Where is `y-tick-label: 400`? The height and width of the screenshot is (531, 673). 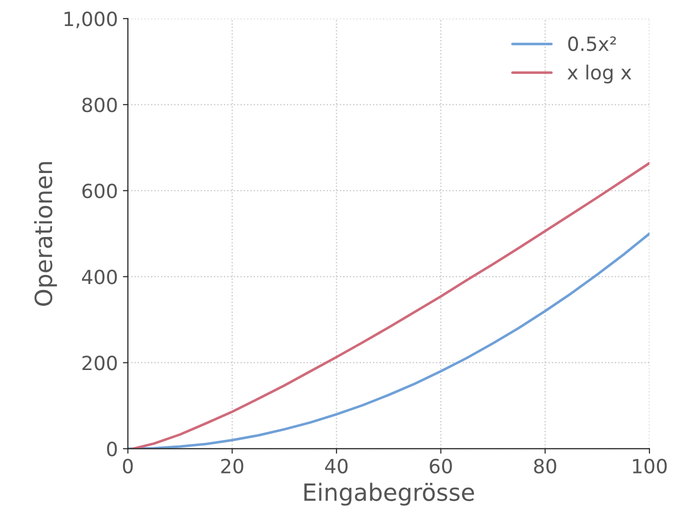 y-tick-label: 400 is located at coordinates (99, 277).